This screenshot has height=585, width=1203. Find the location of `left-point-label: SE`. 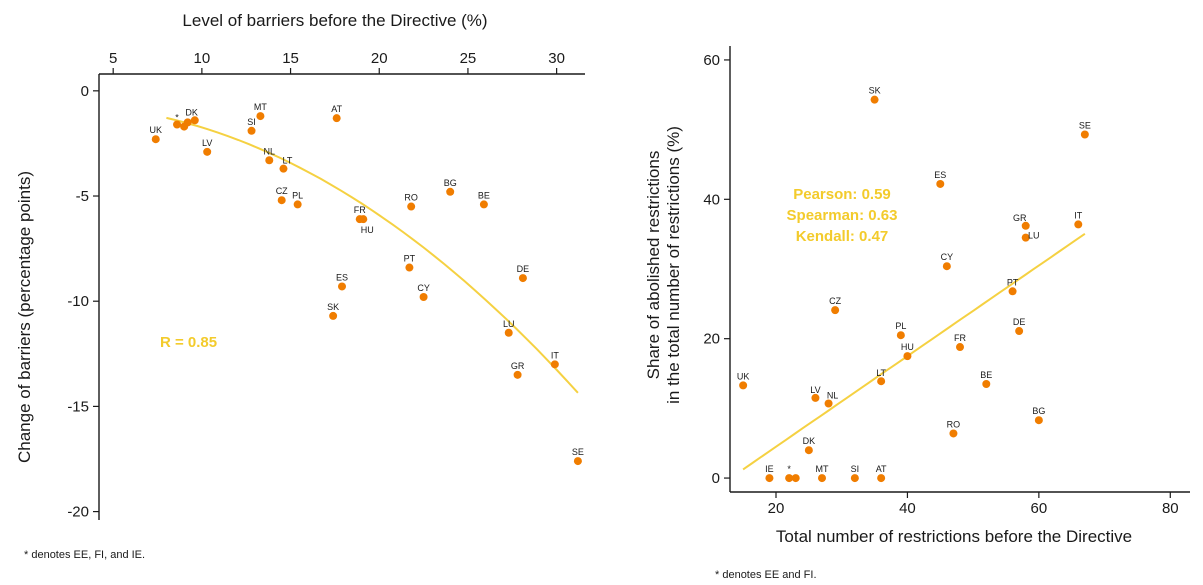

left-point-label: SE is located at coordinates (578, 452).